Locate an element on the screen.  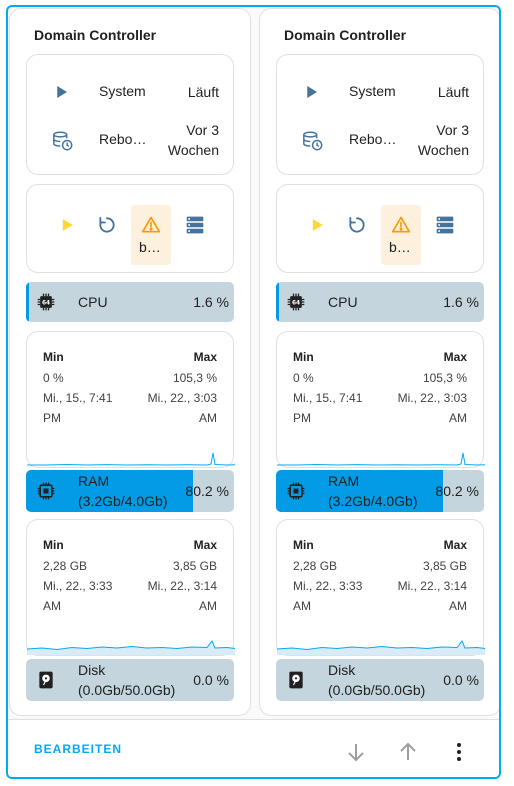
cpu-label: CPU is located at coordinates (343, 302).